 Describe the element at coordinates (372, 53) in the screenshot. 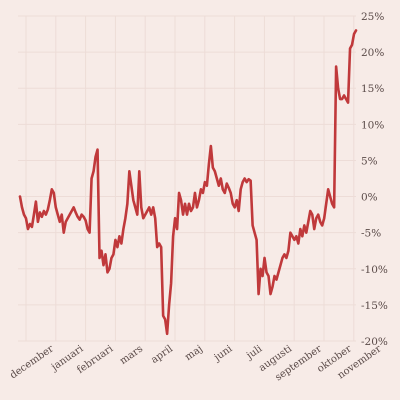

I see `y-tick-label: 20%` at that location.